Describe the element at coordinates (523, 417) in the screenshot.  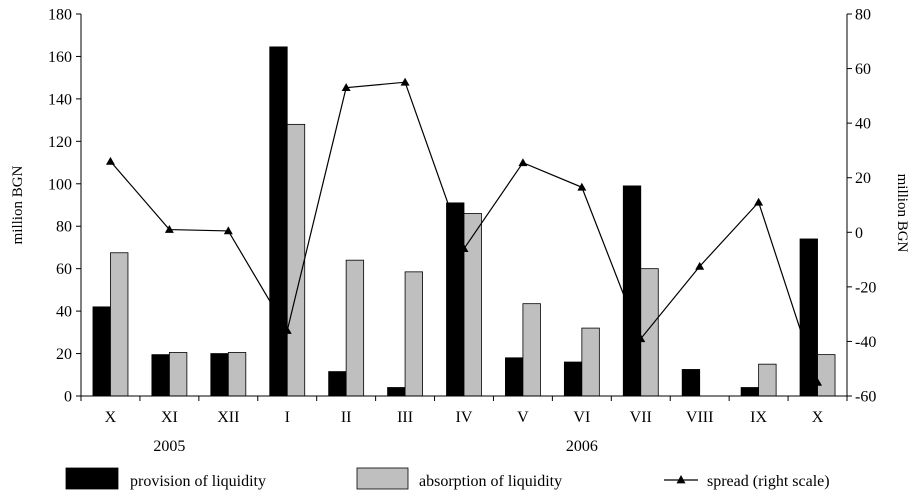
I see `x-tick-label: V` at that location.